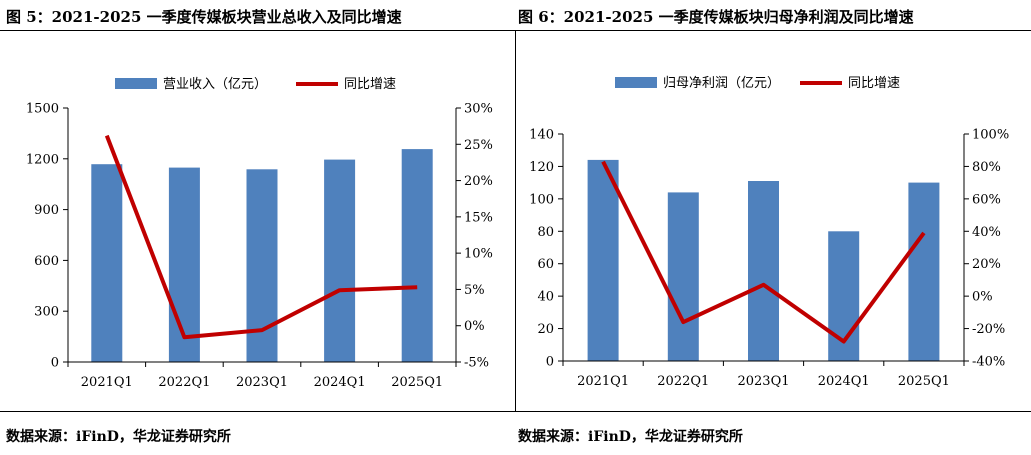 The width and height of the screenshot is (1031, 455). I want to click on y-tick-label: 600, so click(46, 261).